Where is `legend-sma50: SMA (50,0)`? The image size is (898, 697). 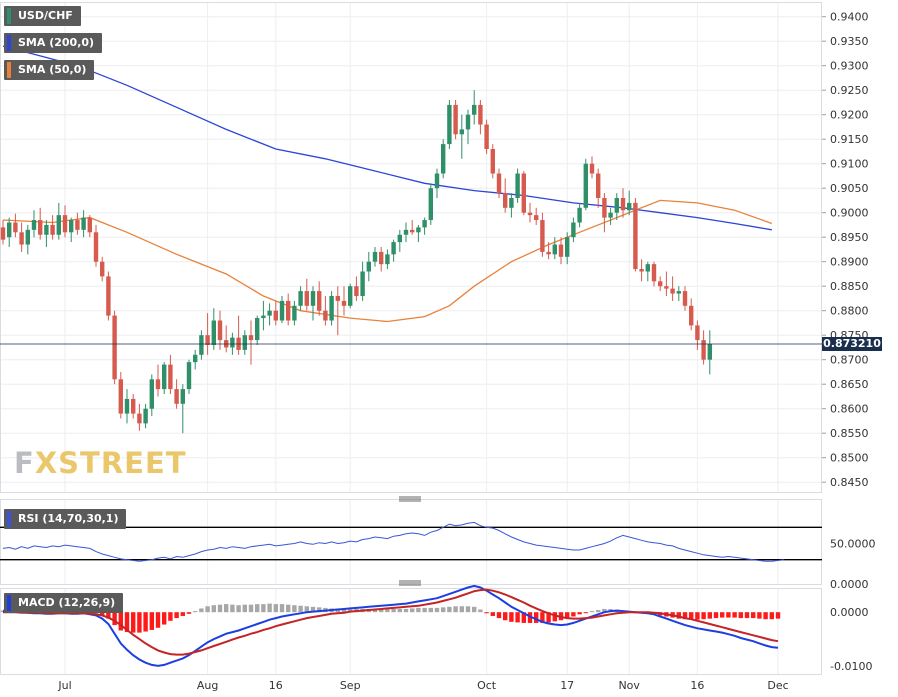
legend-sma50: SMA (50,0) is located at coordinates (49, 70).